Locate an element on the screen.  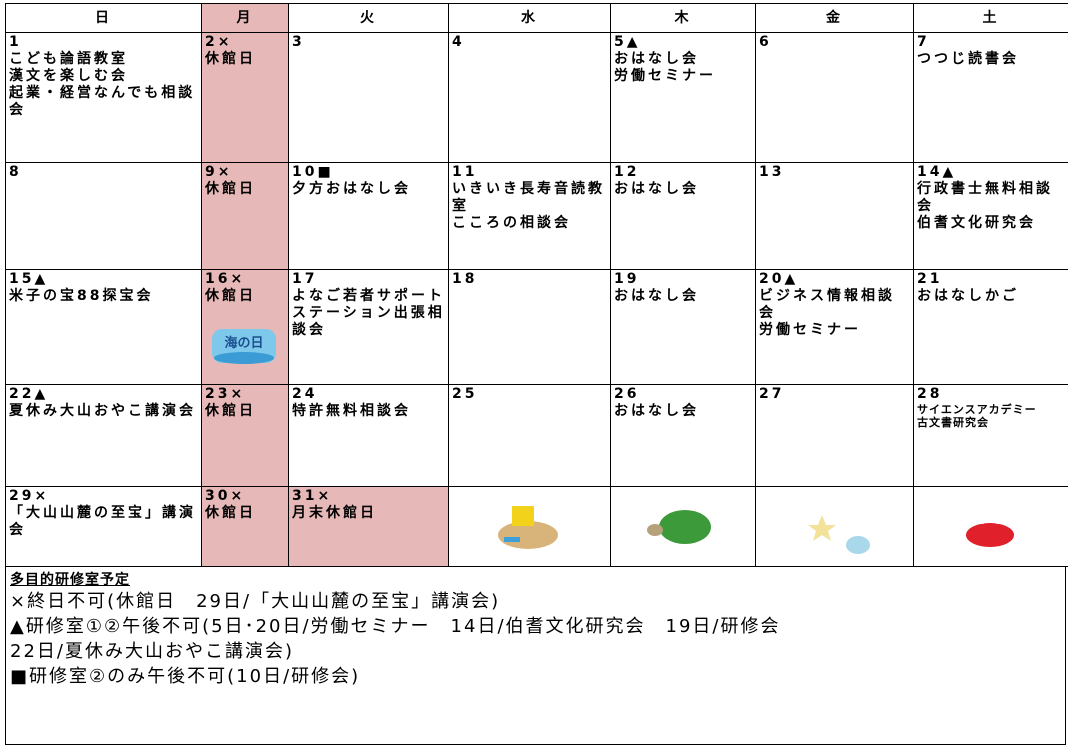
umi-badge: 海の日 is located at coordinates (244, 346).